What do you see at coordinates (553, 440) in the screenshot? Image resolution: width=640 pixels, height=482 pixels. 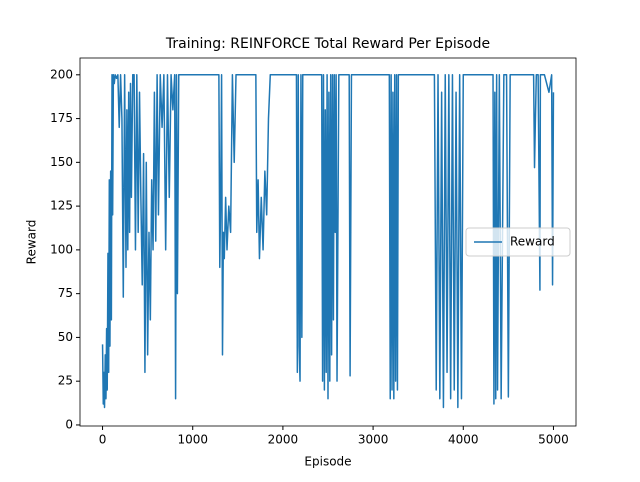 I see `x-tick-label: 5000` at bounding box center [553, 440].